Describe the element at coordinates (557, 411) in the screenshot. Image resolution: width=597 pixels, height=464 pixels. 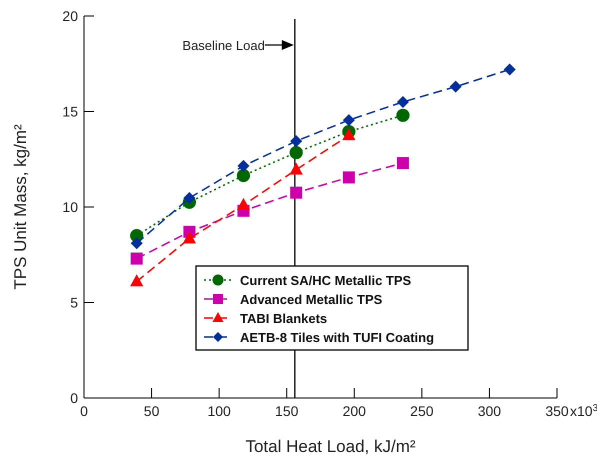
I see `x-tick-label: 350` at that location.